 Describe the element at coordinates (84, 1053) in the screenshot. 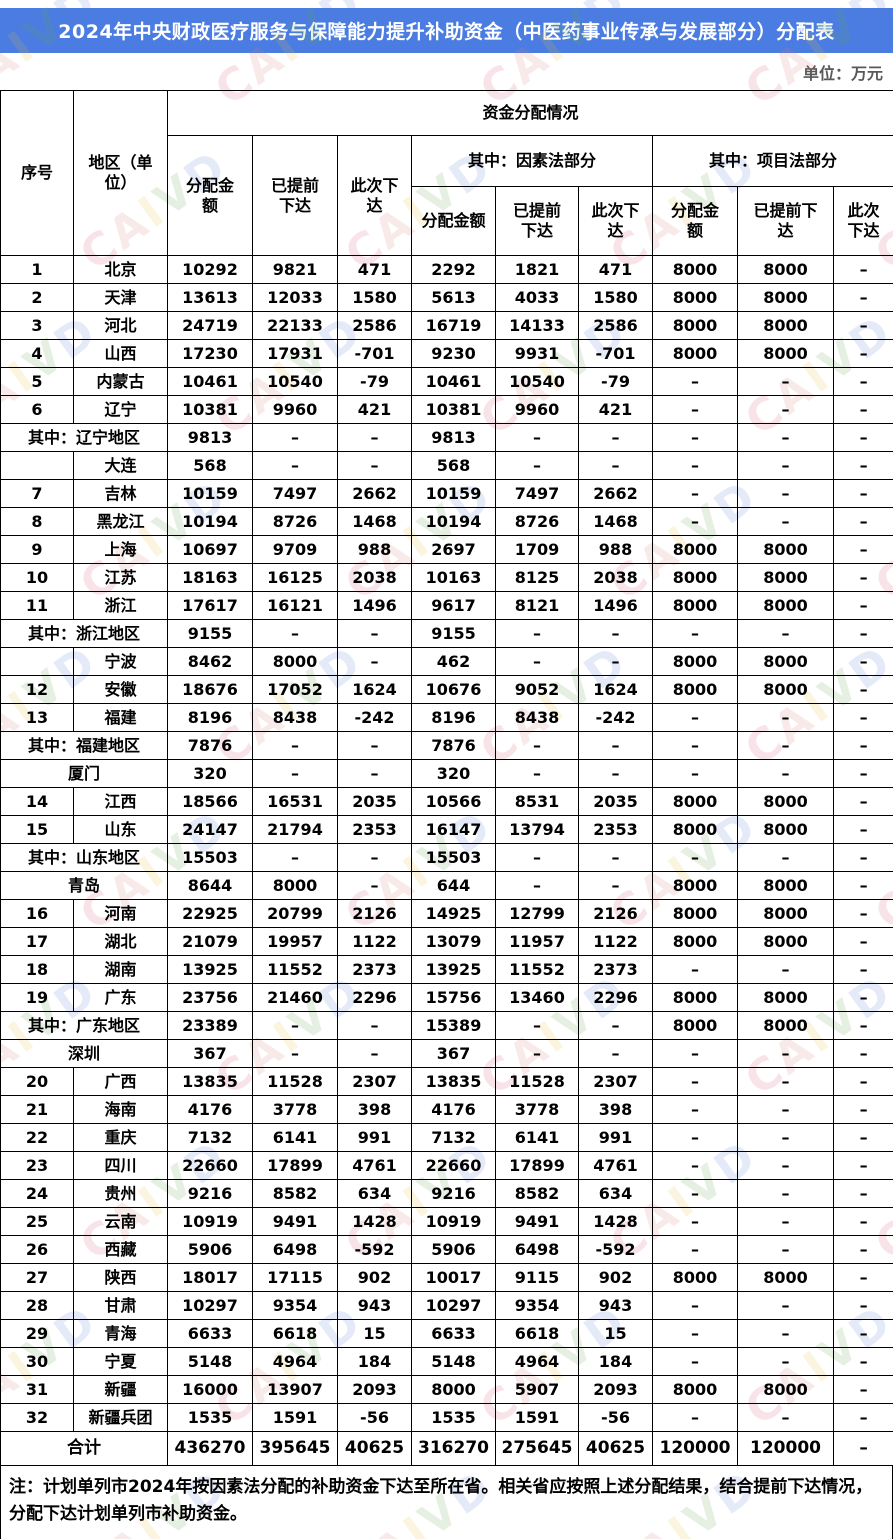

I see `city-label-cell: 深圳` at that location.